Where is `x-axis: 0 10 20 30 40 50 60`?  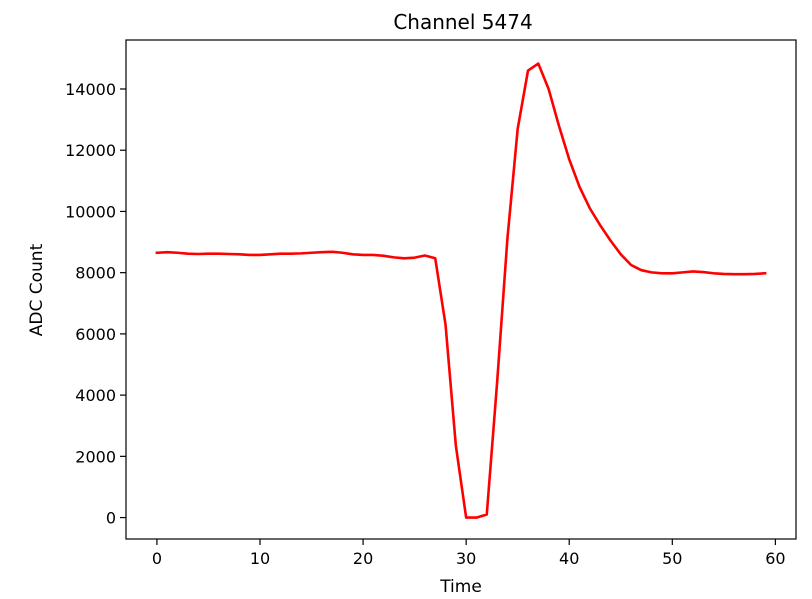
x-axis: 0 10 20 30 40 50 60 is located at coordinates (469, 553).